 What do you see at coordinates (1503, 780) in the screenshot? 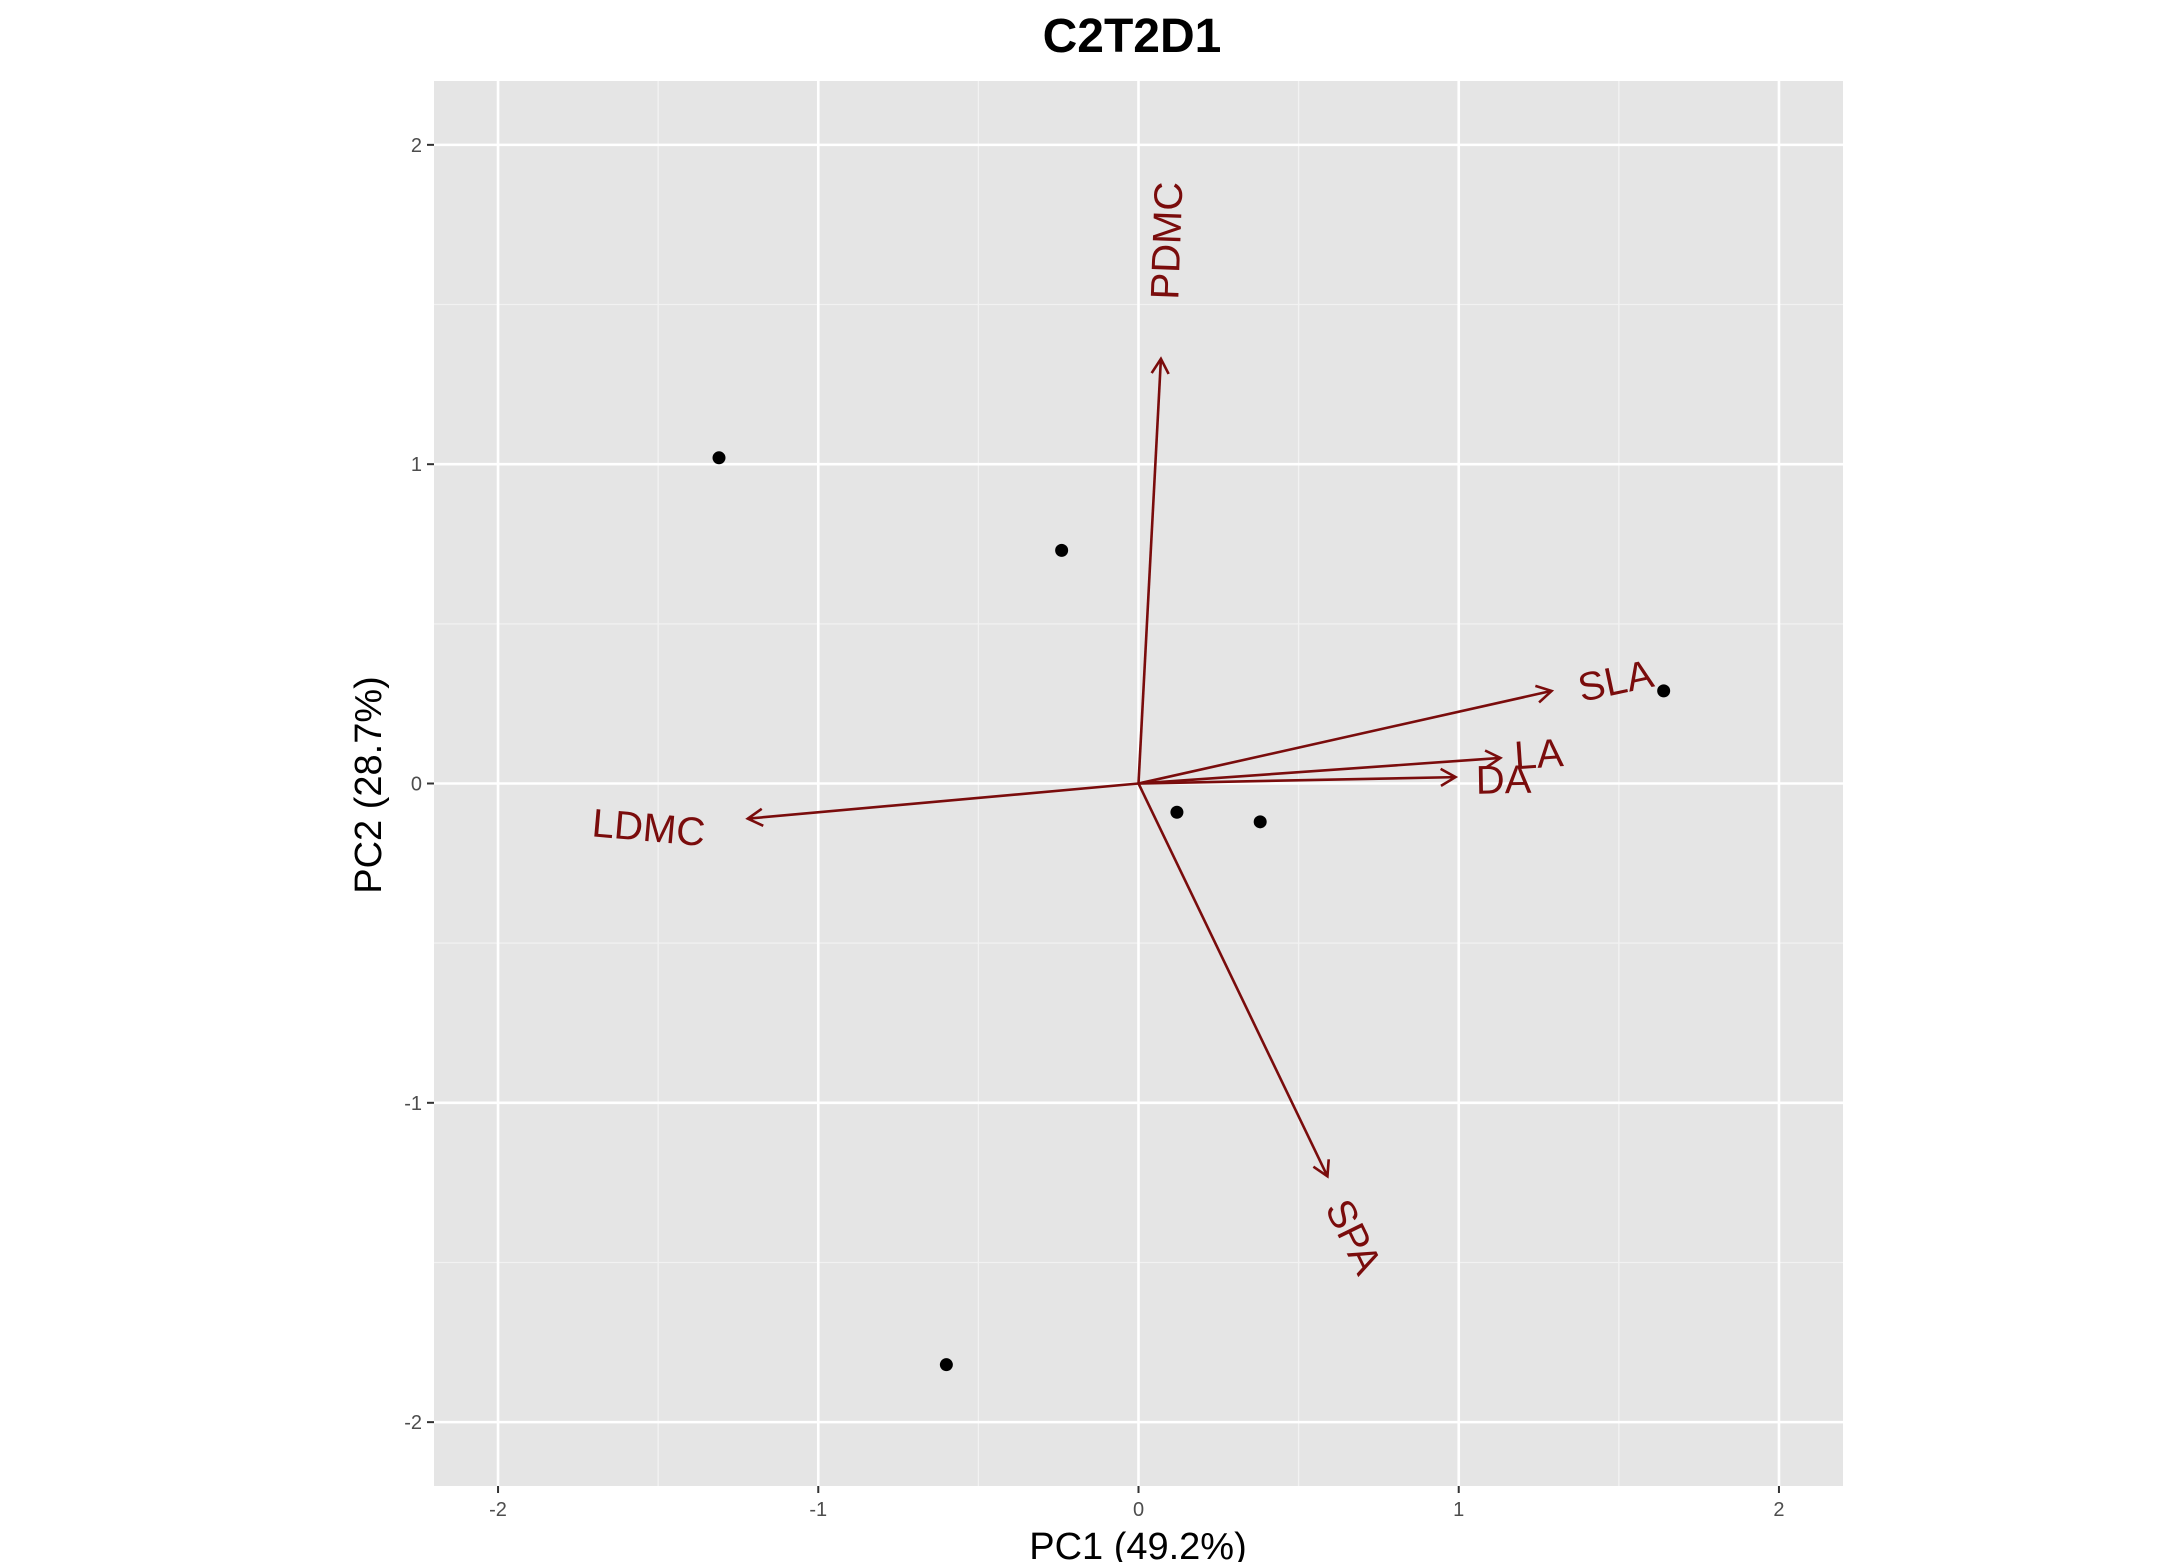
I see `loading-label-da: DA` at bounding box center [1503, 780].